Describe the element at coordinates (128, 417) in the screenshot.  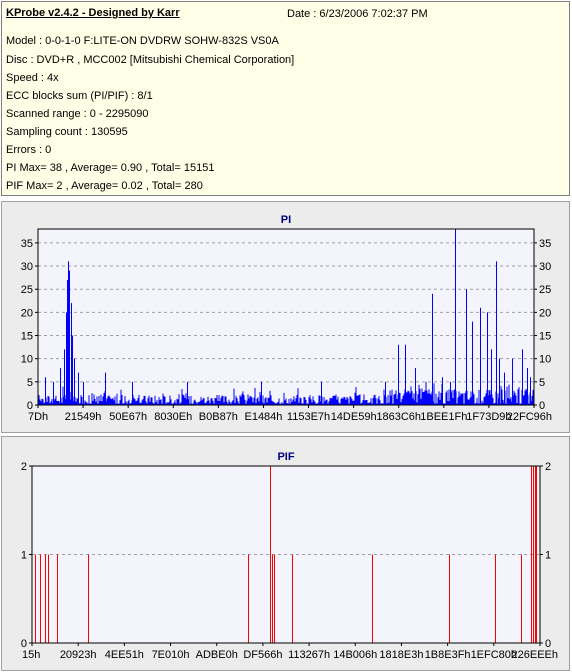
I see `pi-xtick-label: 50E67h` at that location.